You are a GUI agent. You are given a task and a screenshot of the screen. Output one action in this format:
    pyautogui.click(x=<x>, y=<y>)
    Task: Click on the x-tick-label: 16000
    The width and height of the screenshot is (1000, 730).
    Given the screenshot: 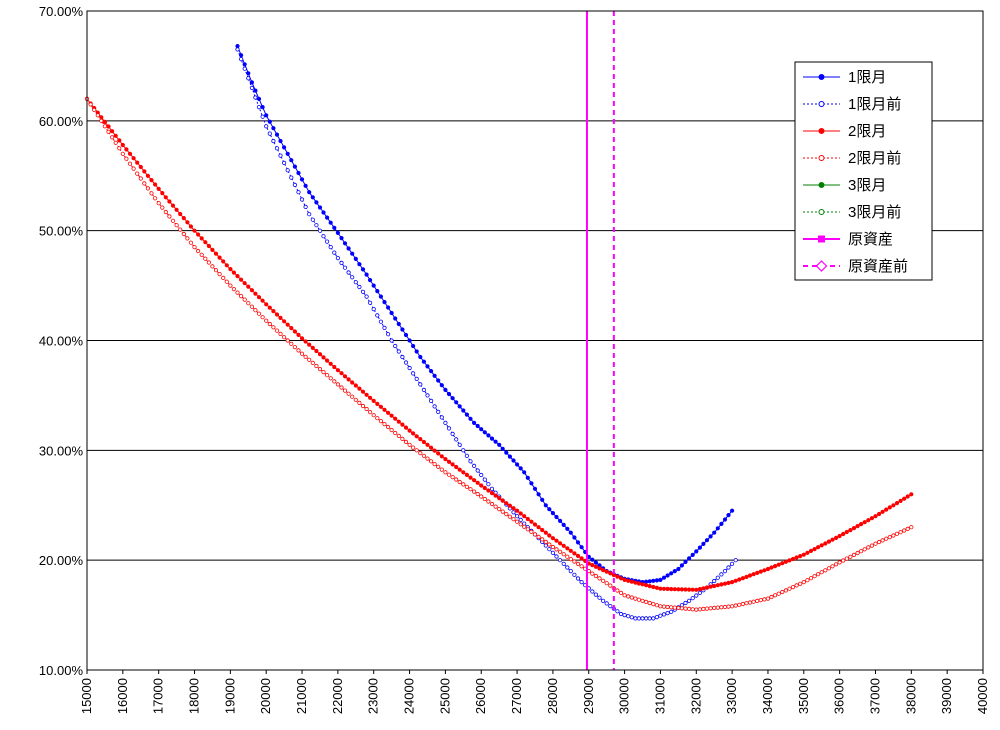 What is the action you would take?
    pyautogui.click(x=122, y=696)
    